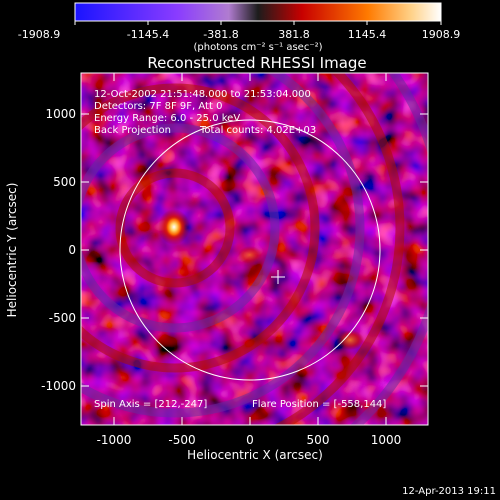 This screenshot has width=500, height=500. What do you see at coordinates (256, 63) in the screenshot?
I see `plot-title: Reconstructed RHESSI Image` at bounding box center [256, 63].